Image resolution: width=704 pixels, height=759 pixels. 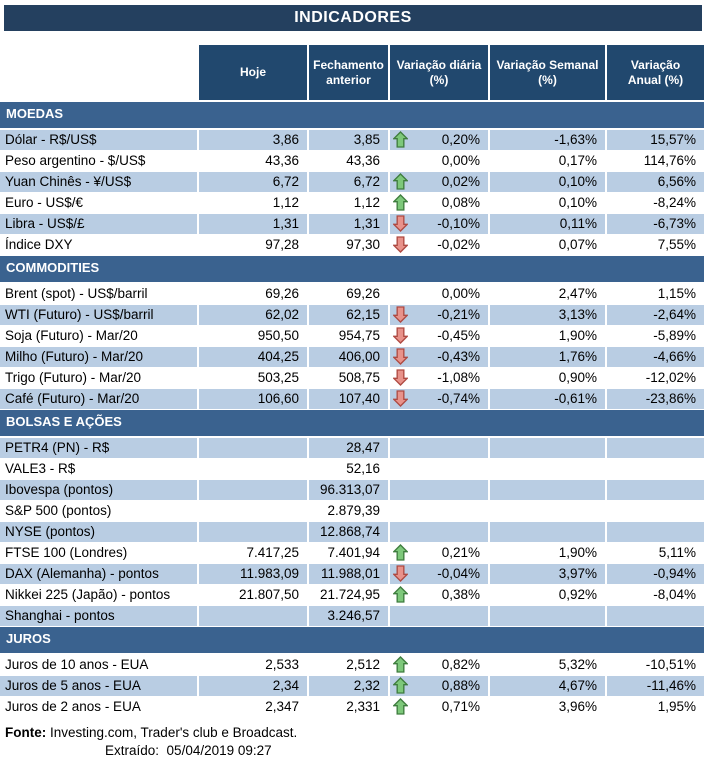 What do you see at coordinates (99, 72) in the screenshot?
I see `header-spacer` at bounding box center [99, 72].